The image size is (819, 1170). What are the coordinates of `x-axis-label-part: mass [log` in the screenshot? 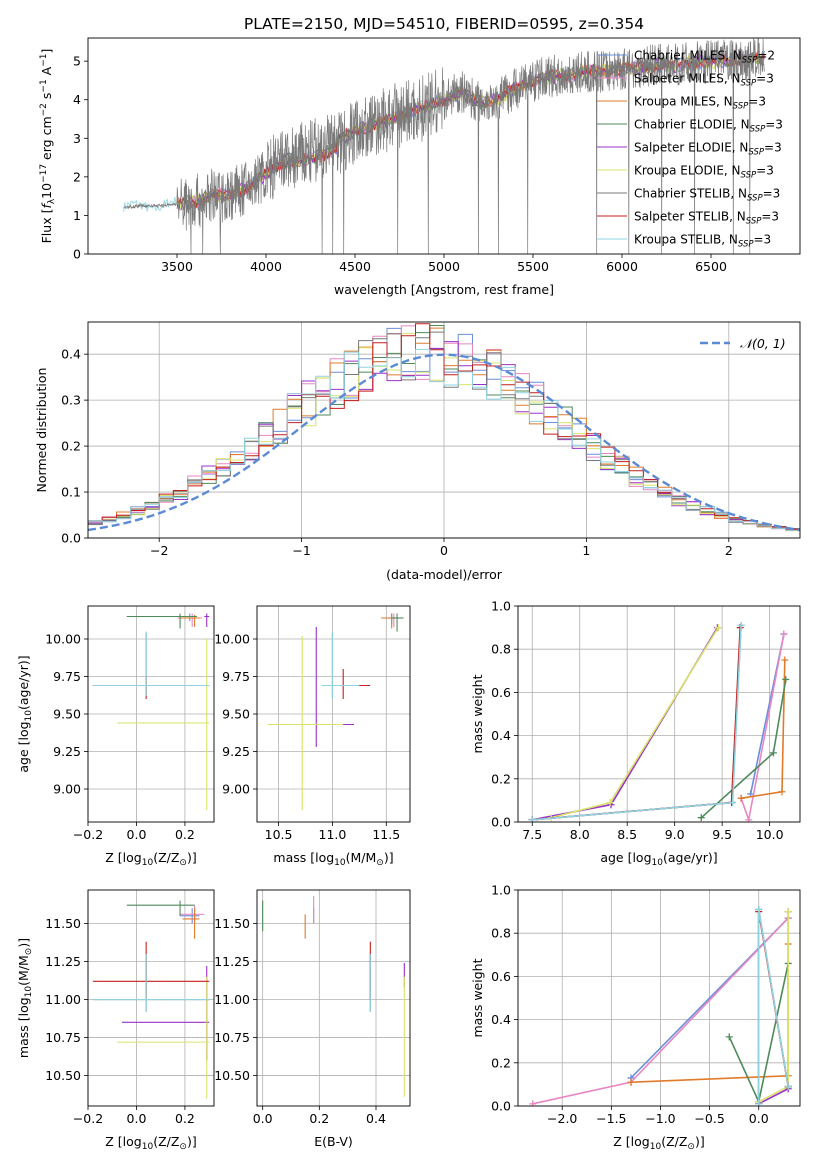 It's located at (303, 857).